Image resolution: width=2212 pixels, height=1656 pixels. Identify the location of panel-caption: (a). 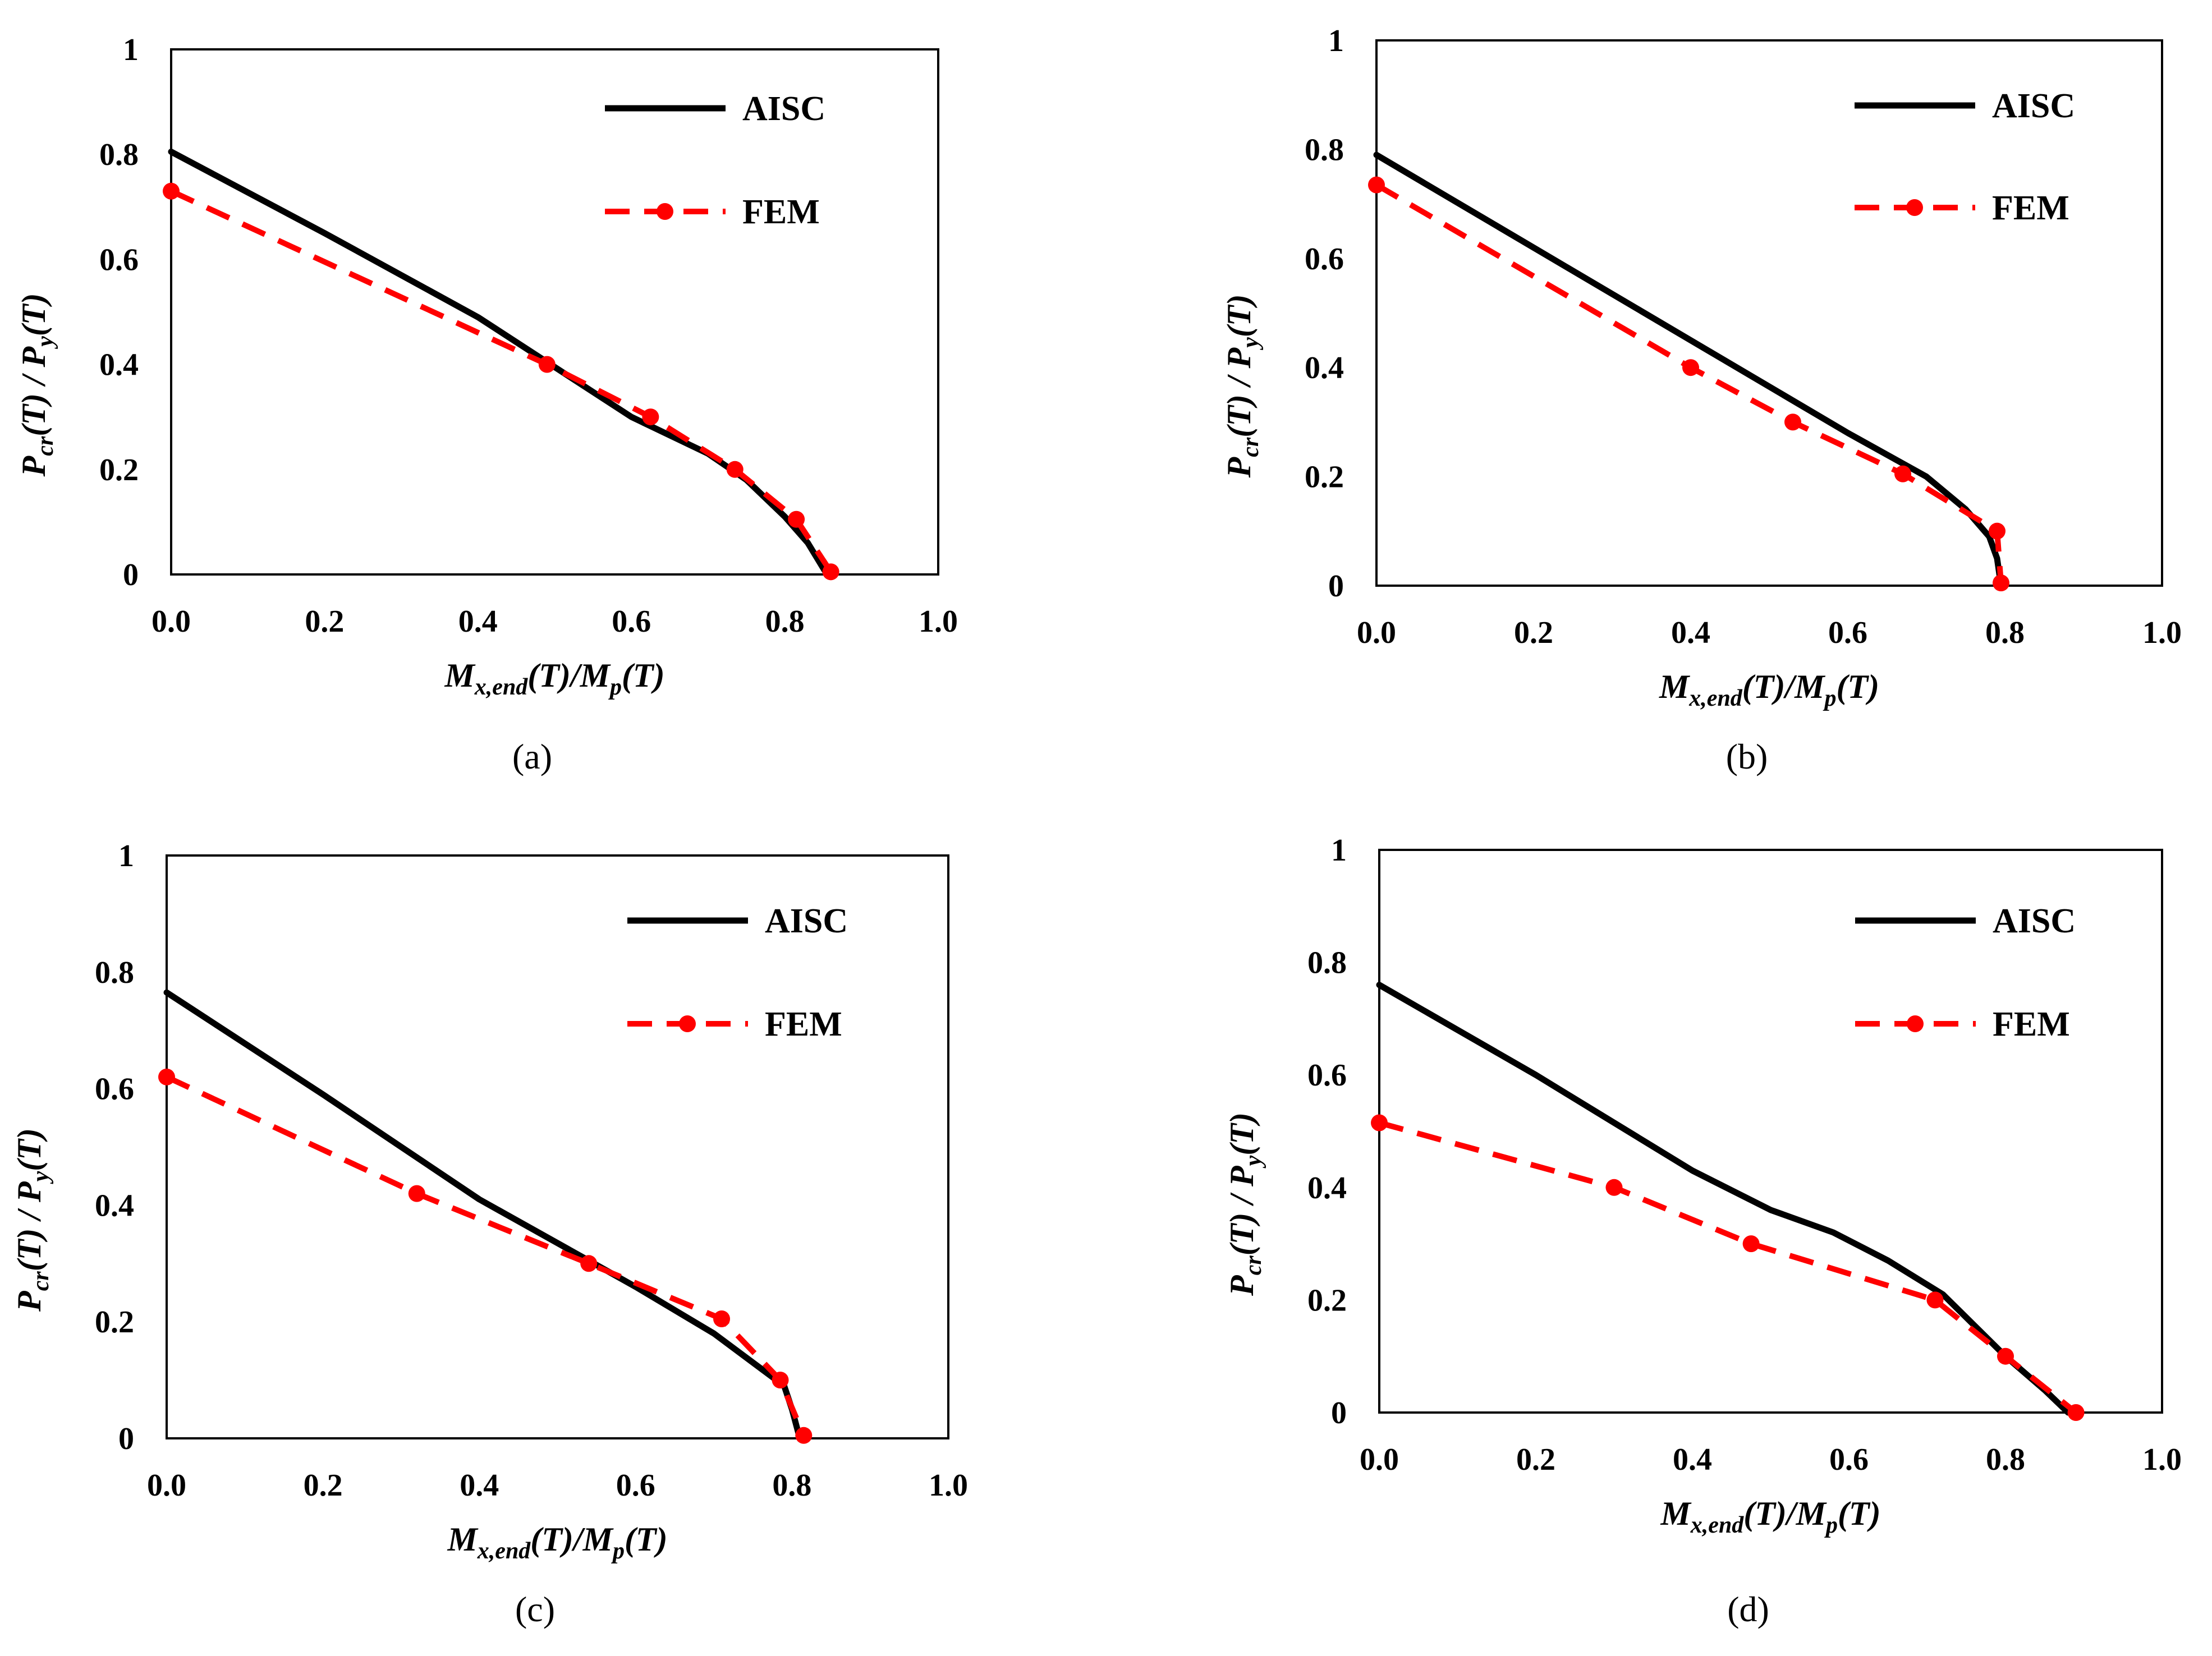
(532, 756).